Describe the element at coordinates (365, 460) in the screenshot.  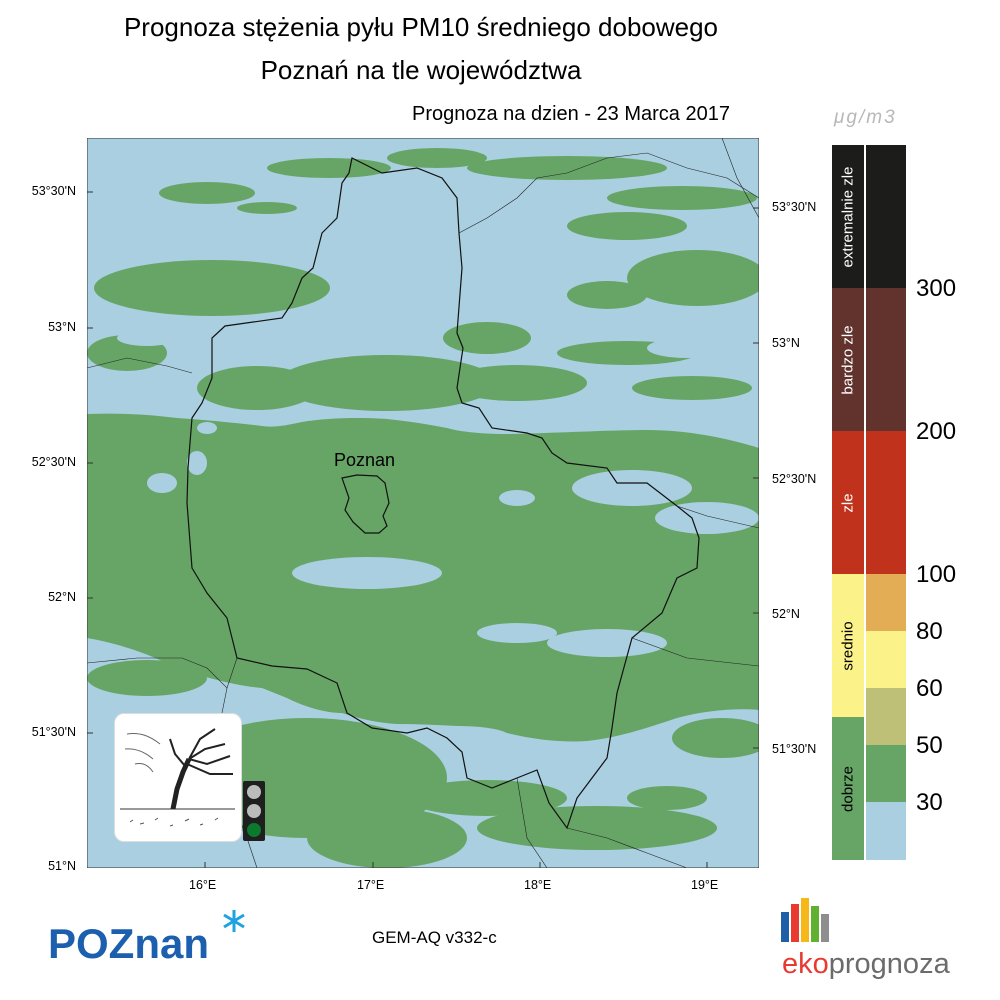
I see `city-label: Poznan` at that location.